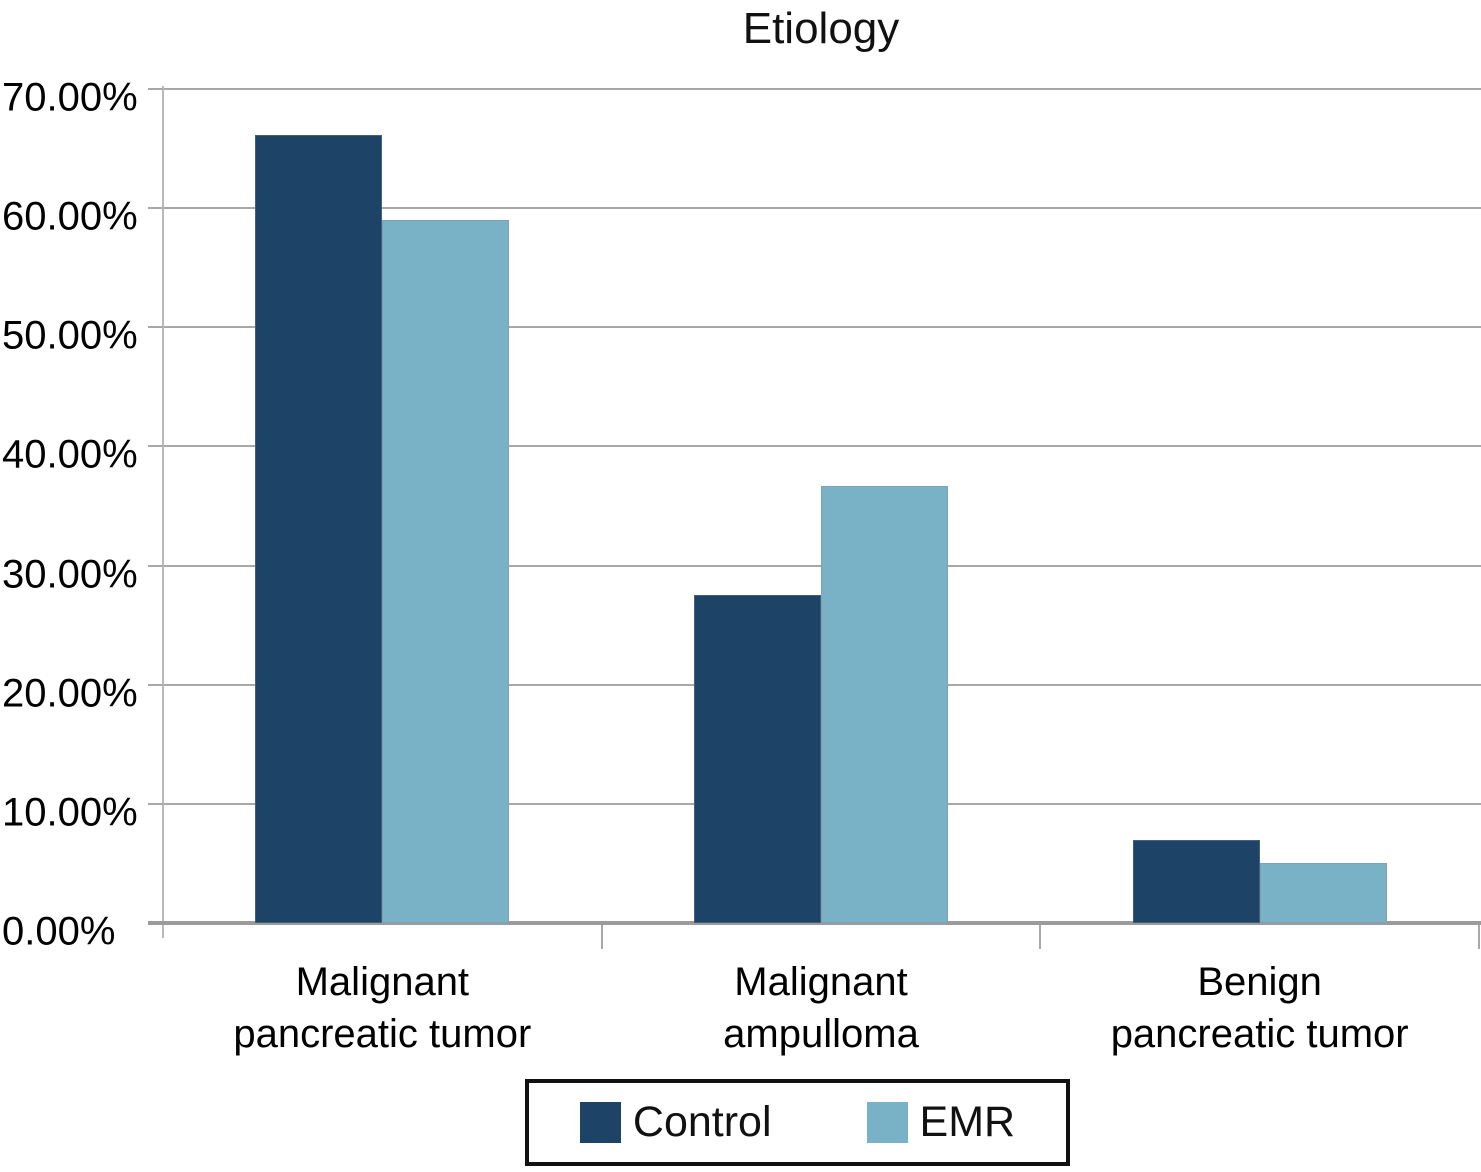  What do you see at coordinates (70, 574) in the screenshot?
I see `y-tick-label: 30.00%` at bounding box center [70, 574].